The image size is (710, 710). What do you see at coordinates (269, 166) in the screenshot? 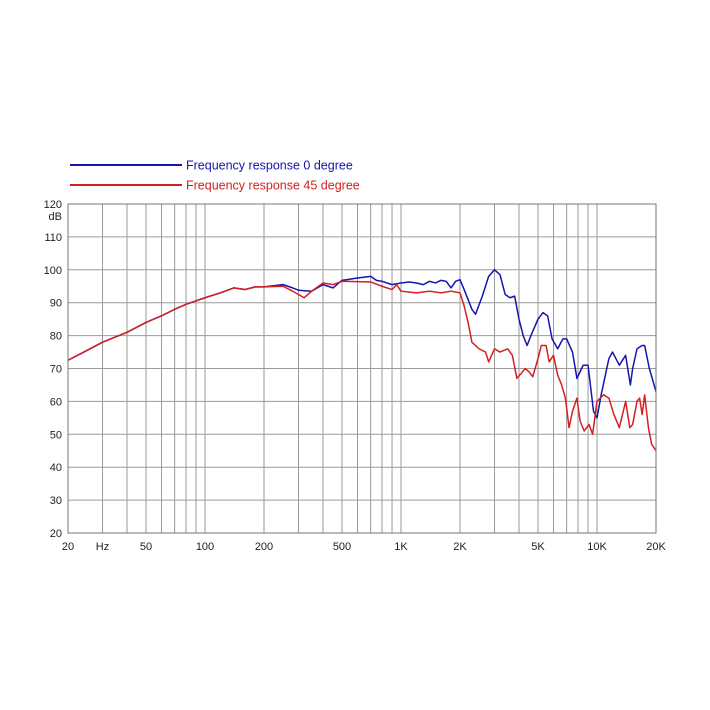
I see `legend-label-0: Frequency response 0 degree` at bounding box center [269, 166].